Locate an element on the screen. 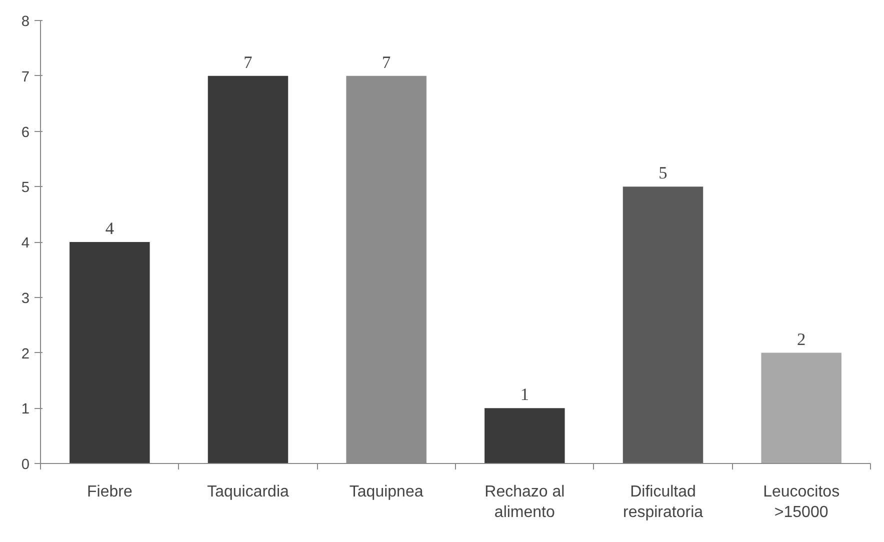 Image resolution: width=884 pixels, height=542 pixels. data-label: 4 is located at coordinates (109, 228).